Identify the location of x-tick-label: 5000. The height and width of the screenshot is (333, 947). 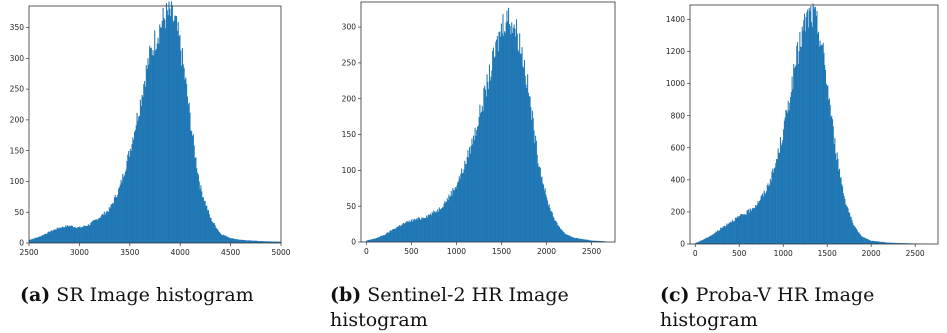
(280, 252).